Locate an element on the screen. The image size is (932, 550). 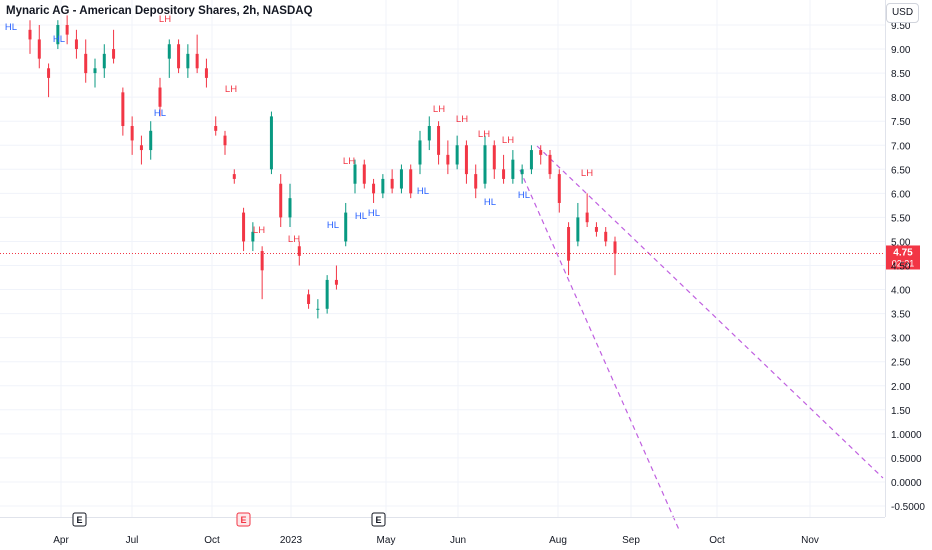
time-tick-label: May is located at coordinates (386, 540).